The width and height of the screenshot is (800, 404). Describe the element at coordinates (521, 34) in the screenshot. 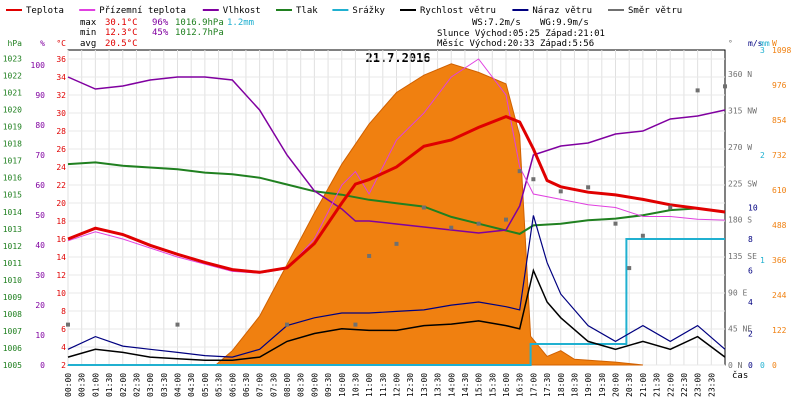

I see `info-slunce: Slunce Východ:05:25 Západ:21:01` at that location.